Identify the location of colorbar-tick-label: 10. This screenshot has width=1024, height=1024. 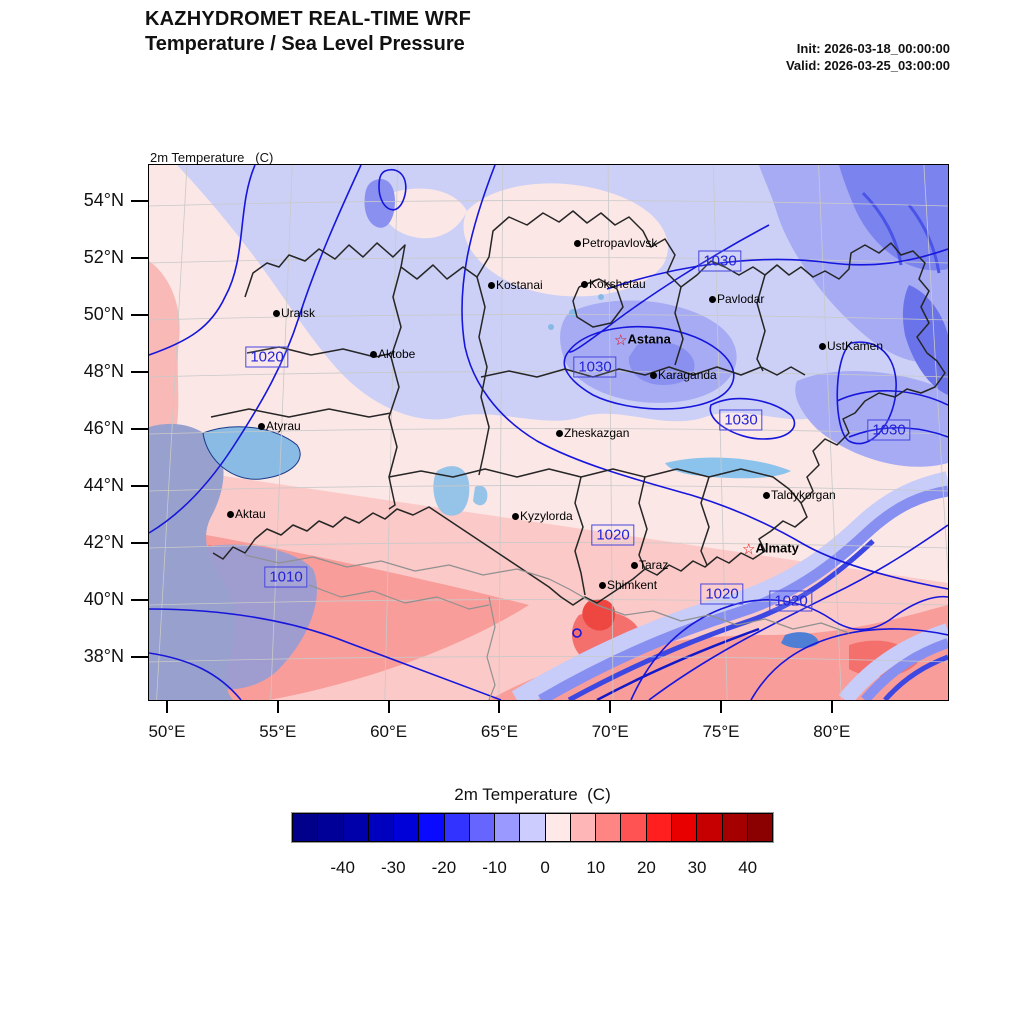
(596, 867).